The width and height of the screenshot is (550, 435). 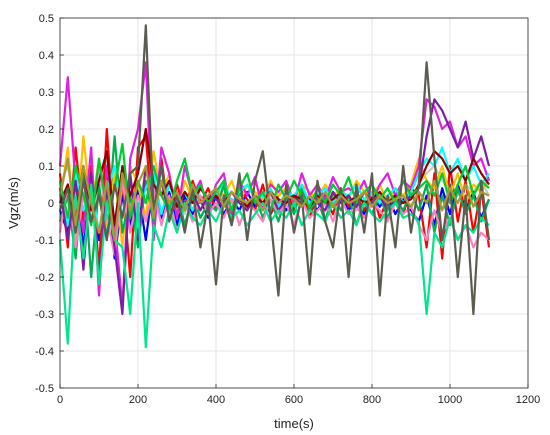 I want to click on y-tick-label: 0.1, so click(x=46, y=167).